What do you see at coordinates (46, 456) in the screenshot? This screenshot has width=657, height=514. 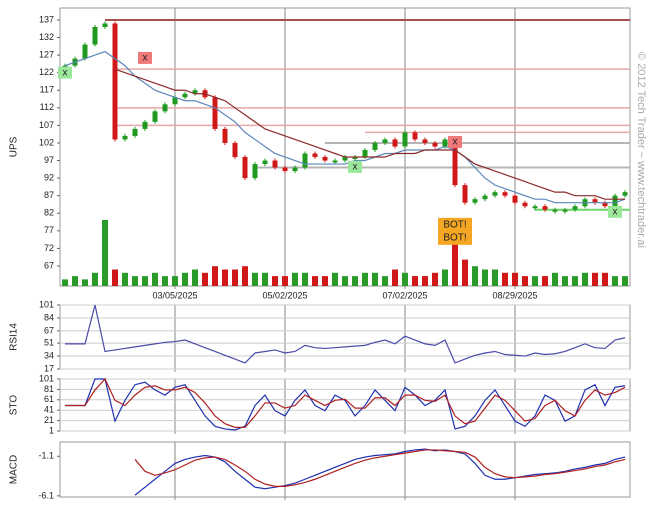 I see `y-tick-label: -1.1` at bounding box center [46, 456].